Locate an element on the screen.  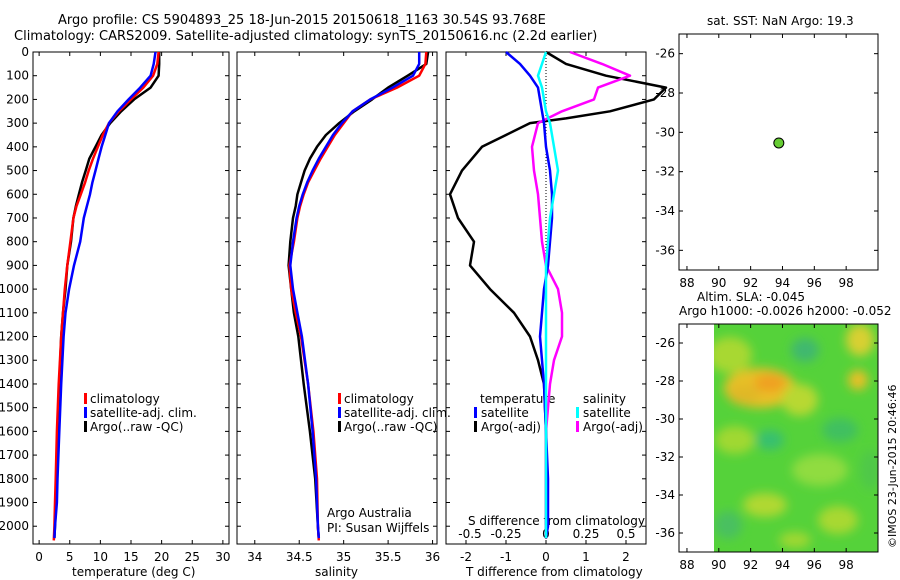
temperature-xtick-label: 25 is located at coordinates (192, 557).